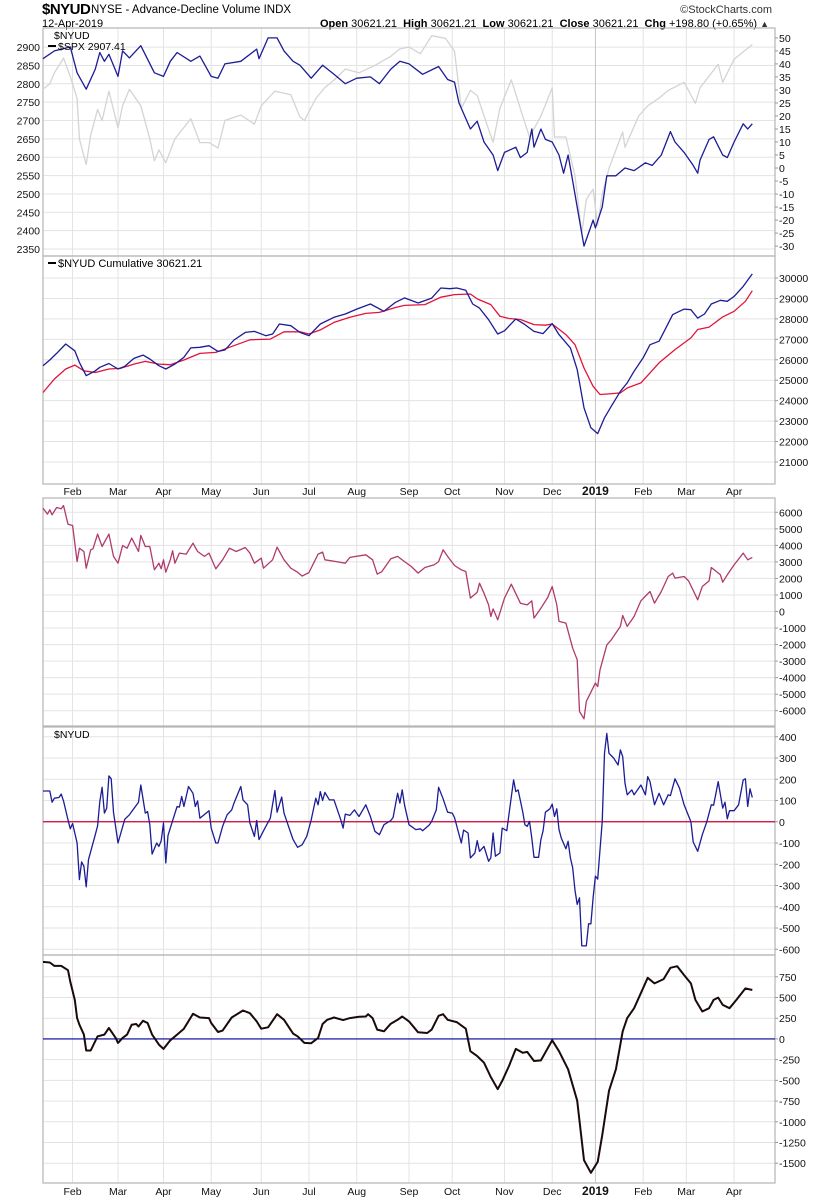 Image resolution: width=820 pixels, height=1200 pixels. Describe the element at coordinates (793, 402) in the screenshot. I see `right-axis-label: 24000` at that location.